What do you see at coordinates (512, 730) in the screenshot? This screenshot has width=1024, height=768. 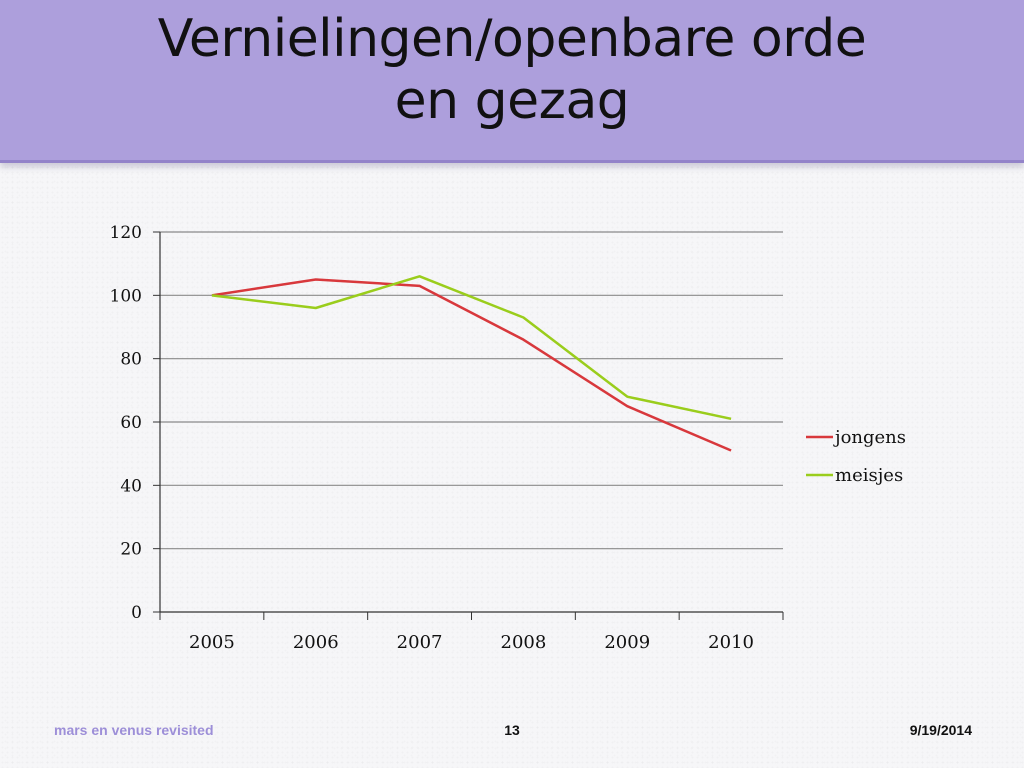 I see `footer-page-number: 13` at bounding box center [512, 730].